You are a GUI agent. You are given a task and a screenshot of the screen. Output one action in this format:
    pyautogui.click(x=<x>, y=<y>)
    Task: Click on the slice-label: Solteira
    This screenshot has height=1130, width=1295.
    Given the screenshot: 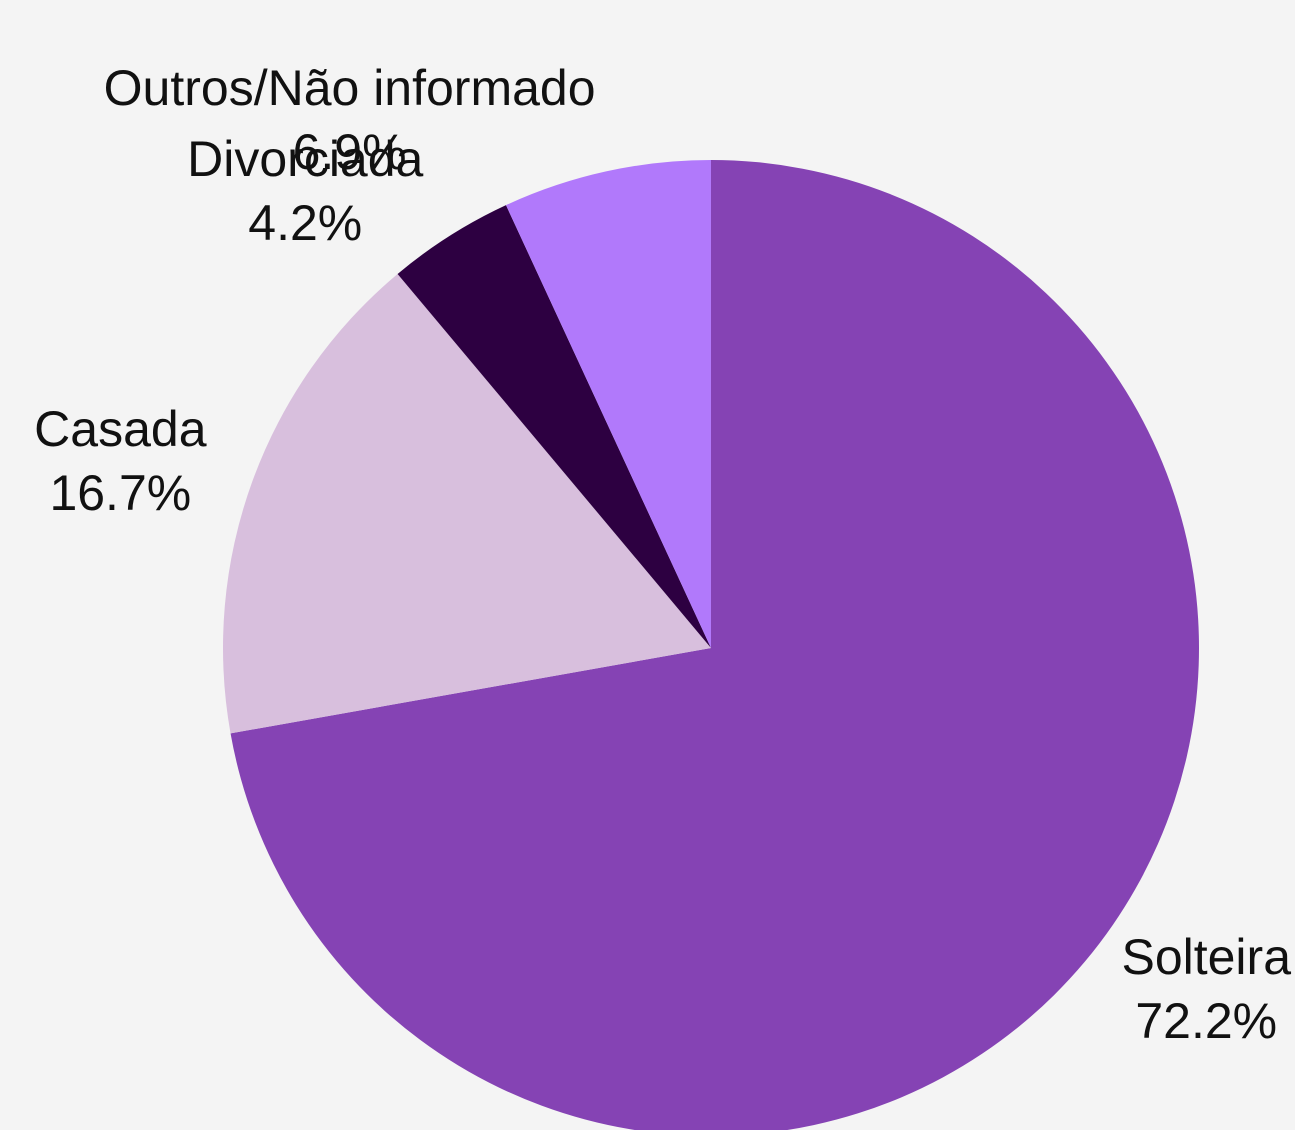 What is the action you would take?
    pyautogui.click(x=1206, y=957)
    